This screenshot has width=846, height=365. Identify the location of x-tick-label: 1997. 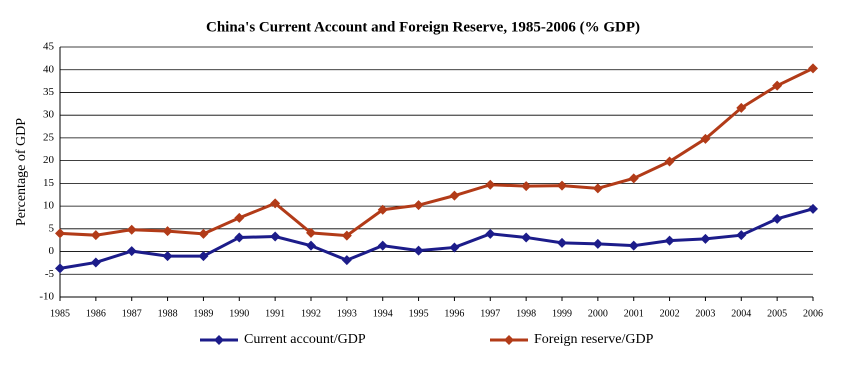
(490, 313).